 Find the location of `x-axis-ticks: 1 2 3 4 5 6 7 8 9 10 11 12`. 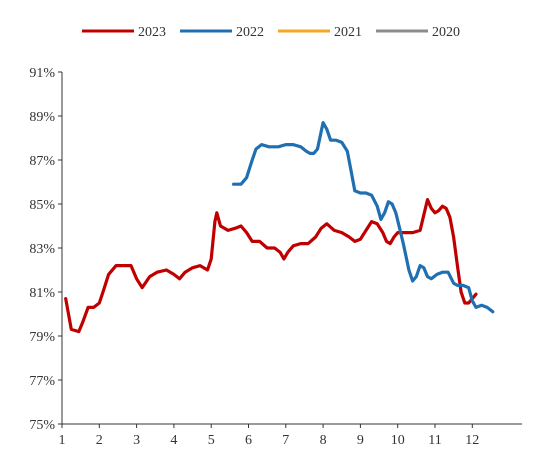

x-axis-ticks: 1 2 3 4 5 6 7 8 9 10 11 12 is located at coordinates (269, 436).